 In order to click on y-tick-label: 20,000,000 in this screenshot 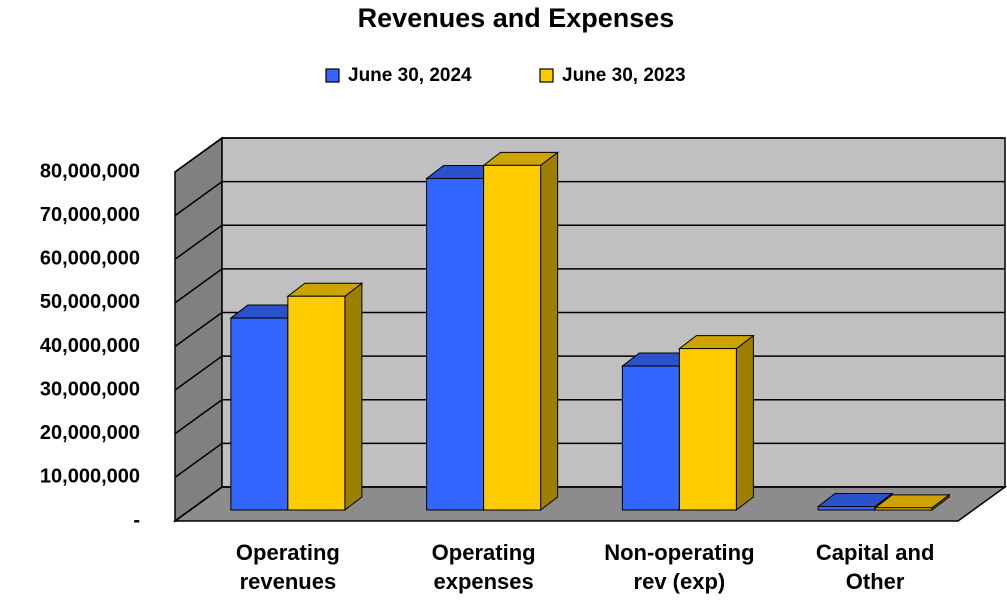, I will do `click(90, 433)`.